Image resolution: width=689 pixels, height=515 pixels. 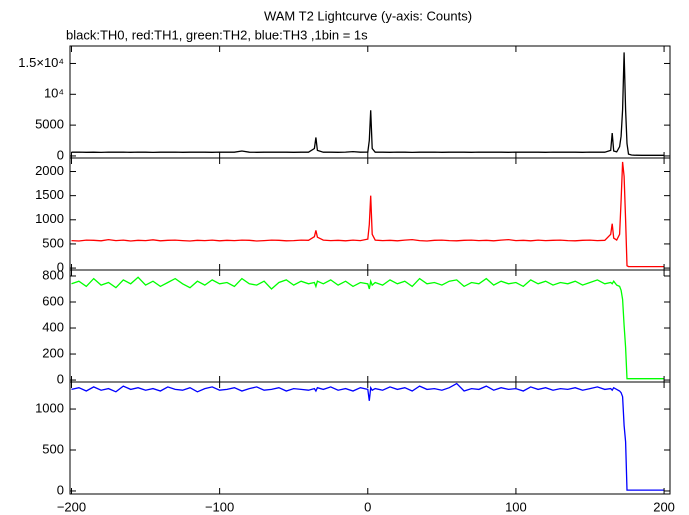 What do you see at coordinates (516, 506) in the screenshot?
I see `x-tick-label: 100` at bounding box center [516, 506].